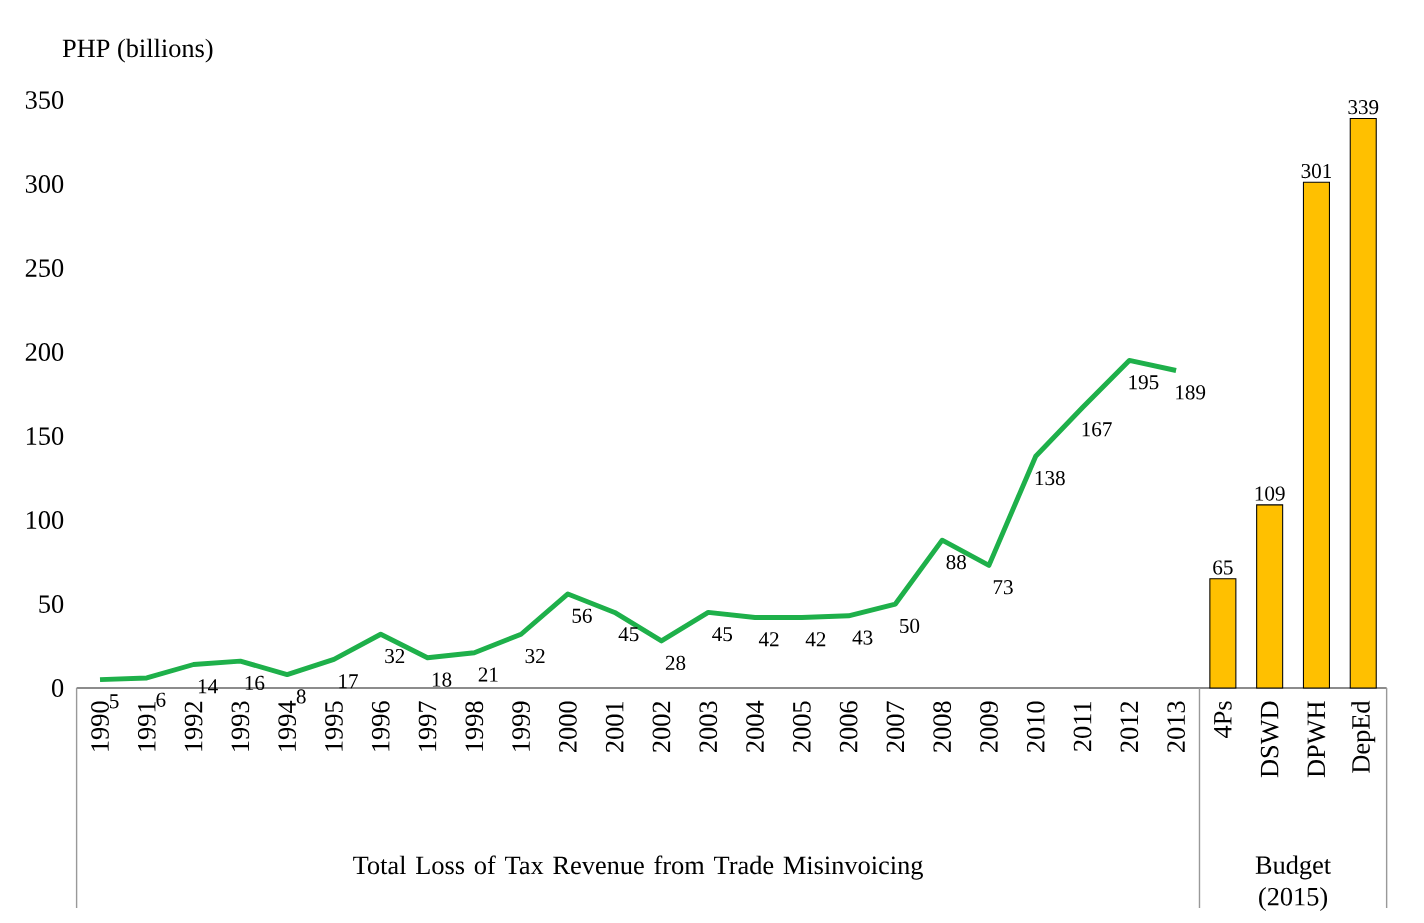 The width and height of the screenshot is (1424, 923). What do you see at coordinates (989, 726) in the screenshot?
I see `x-tick-label: 2009` at bounding box center [989, 726].